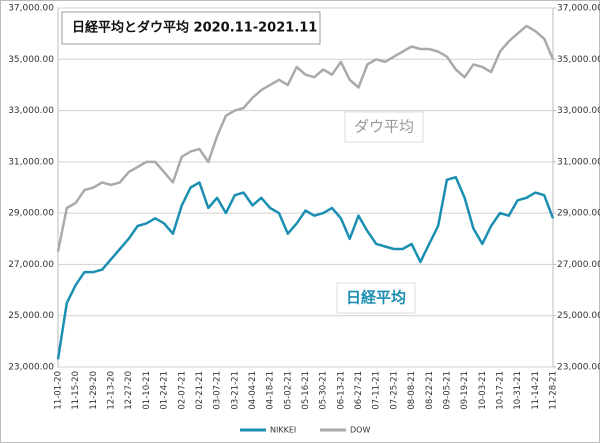  What do you see at coordinates (76, 390) in the screenshot?
I see `x-tick-label: 11-15-20` at bounding box center [76, 390].